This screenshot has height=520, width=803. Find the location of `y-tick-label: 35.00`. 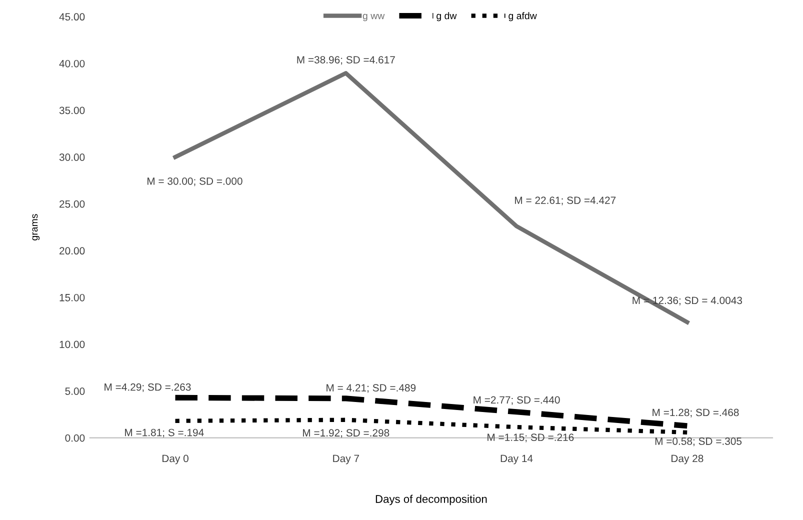

y-tick-label: 35.00 is located at coordinates (72, 110).